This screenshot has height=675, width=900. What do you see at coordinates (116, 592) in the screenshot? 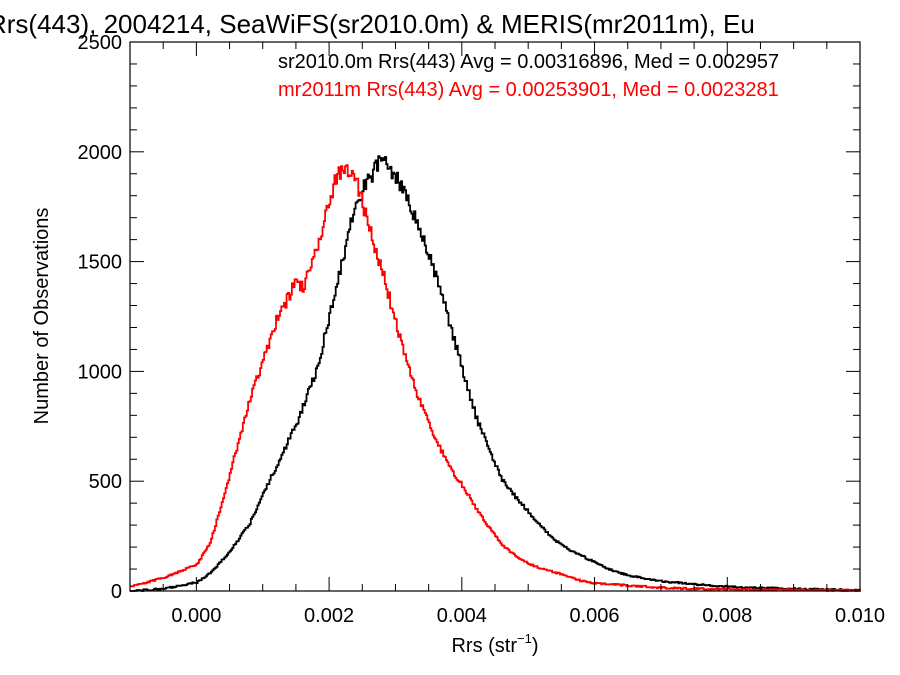
I see `y-tick-label: 0` at bounding box center [116, 592].